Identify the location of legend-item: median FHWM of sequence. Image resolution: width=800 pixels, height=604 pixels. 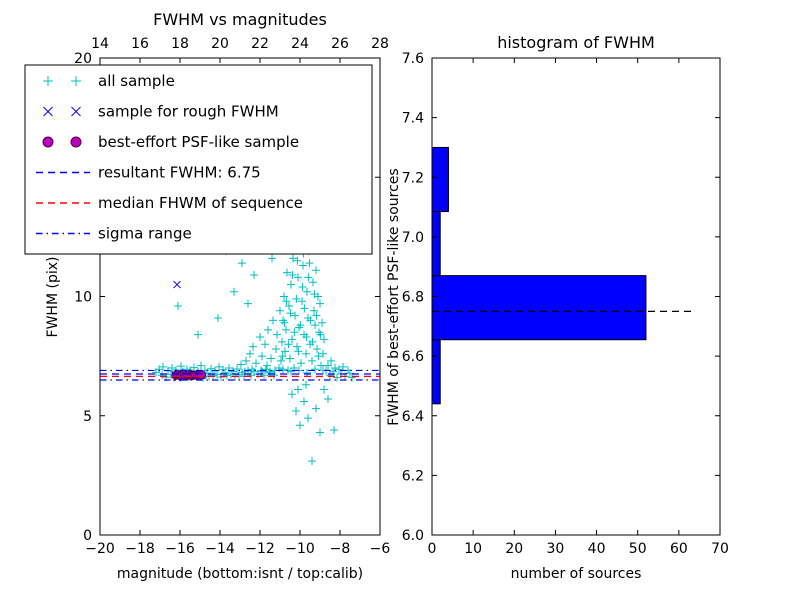
(169, 203).